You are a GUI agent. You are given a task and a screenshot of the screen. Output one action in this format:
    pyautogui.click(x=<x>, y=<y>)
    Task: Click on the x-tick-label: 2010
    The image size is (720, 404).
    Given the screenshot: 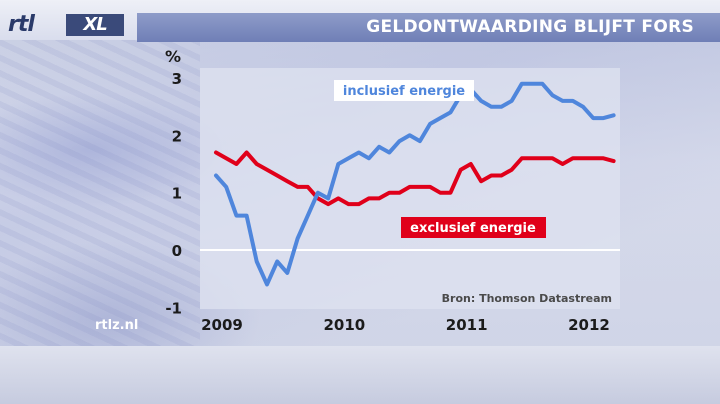 What is the action you would take?
    pyautogui.click(x=344, y=325)
    